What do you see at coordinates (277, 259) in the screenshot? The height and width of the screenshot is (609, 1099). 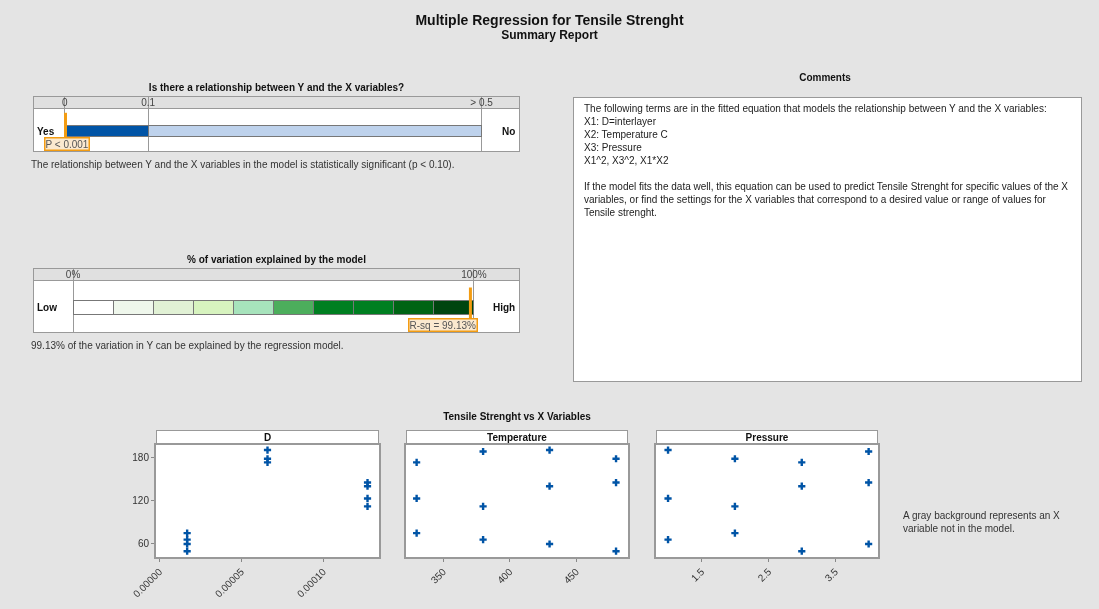 I see `chart-title: % of variation explained by the model` at bounding box center [277, 259].